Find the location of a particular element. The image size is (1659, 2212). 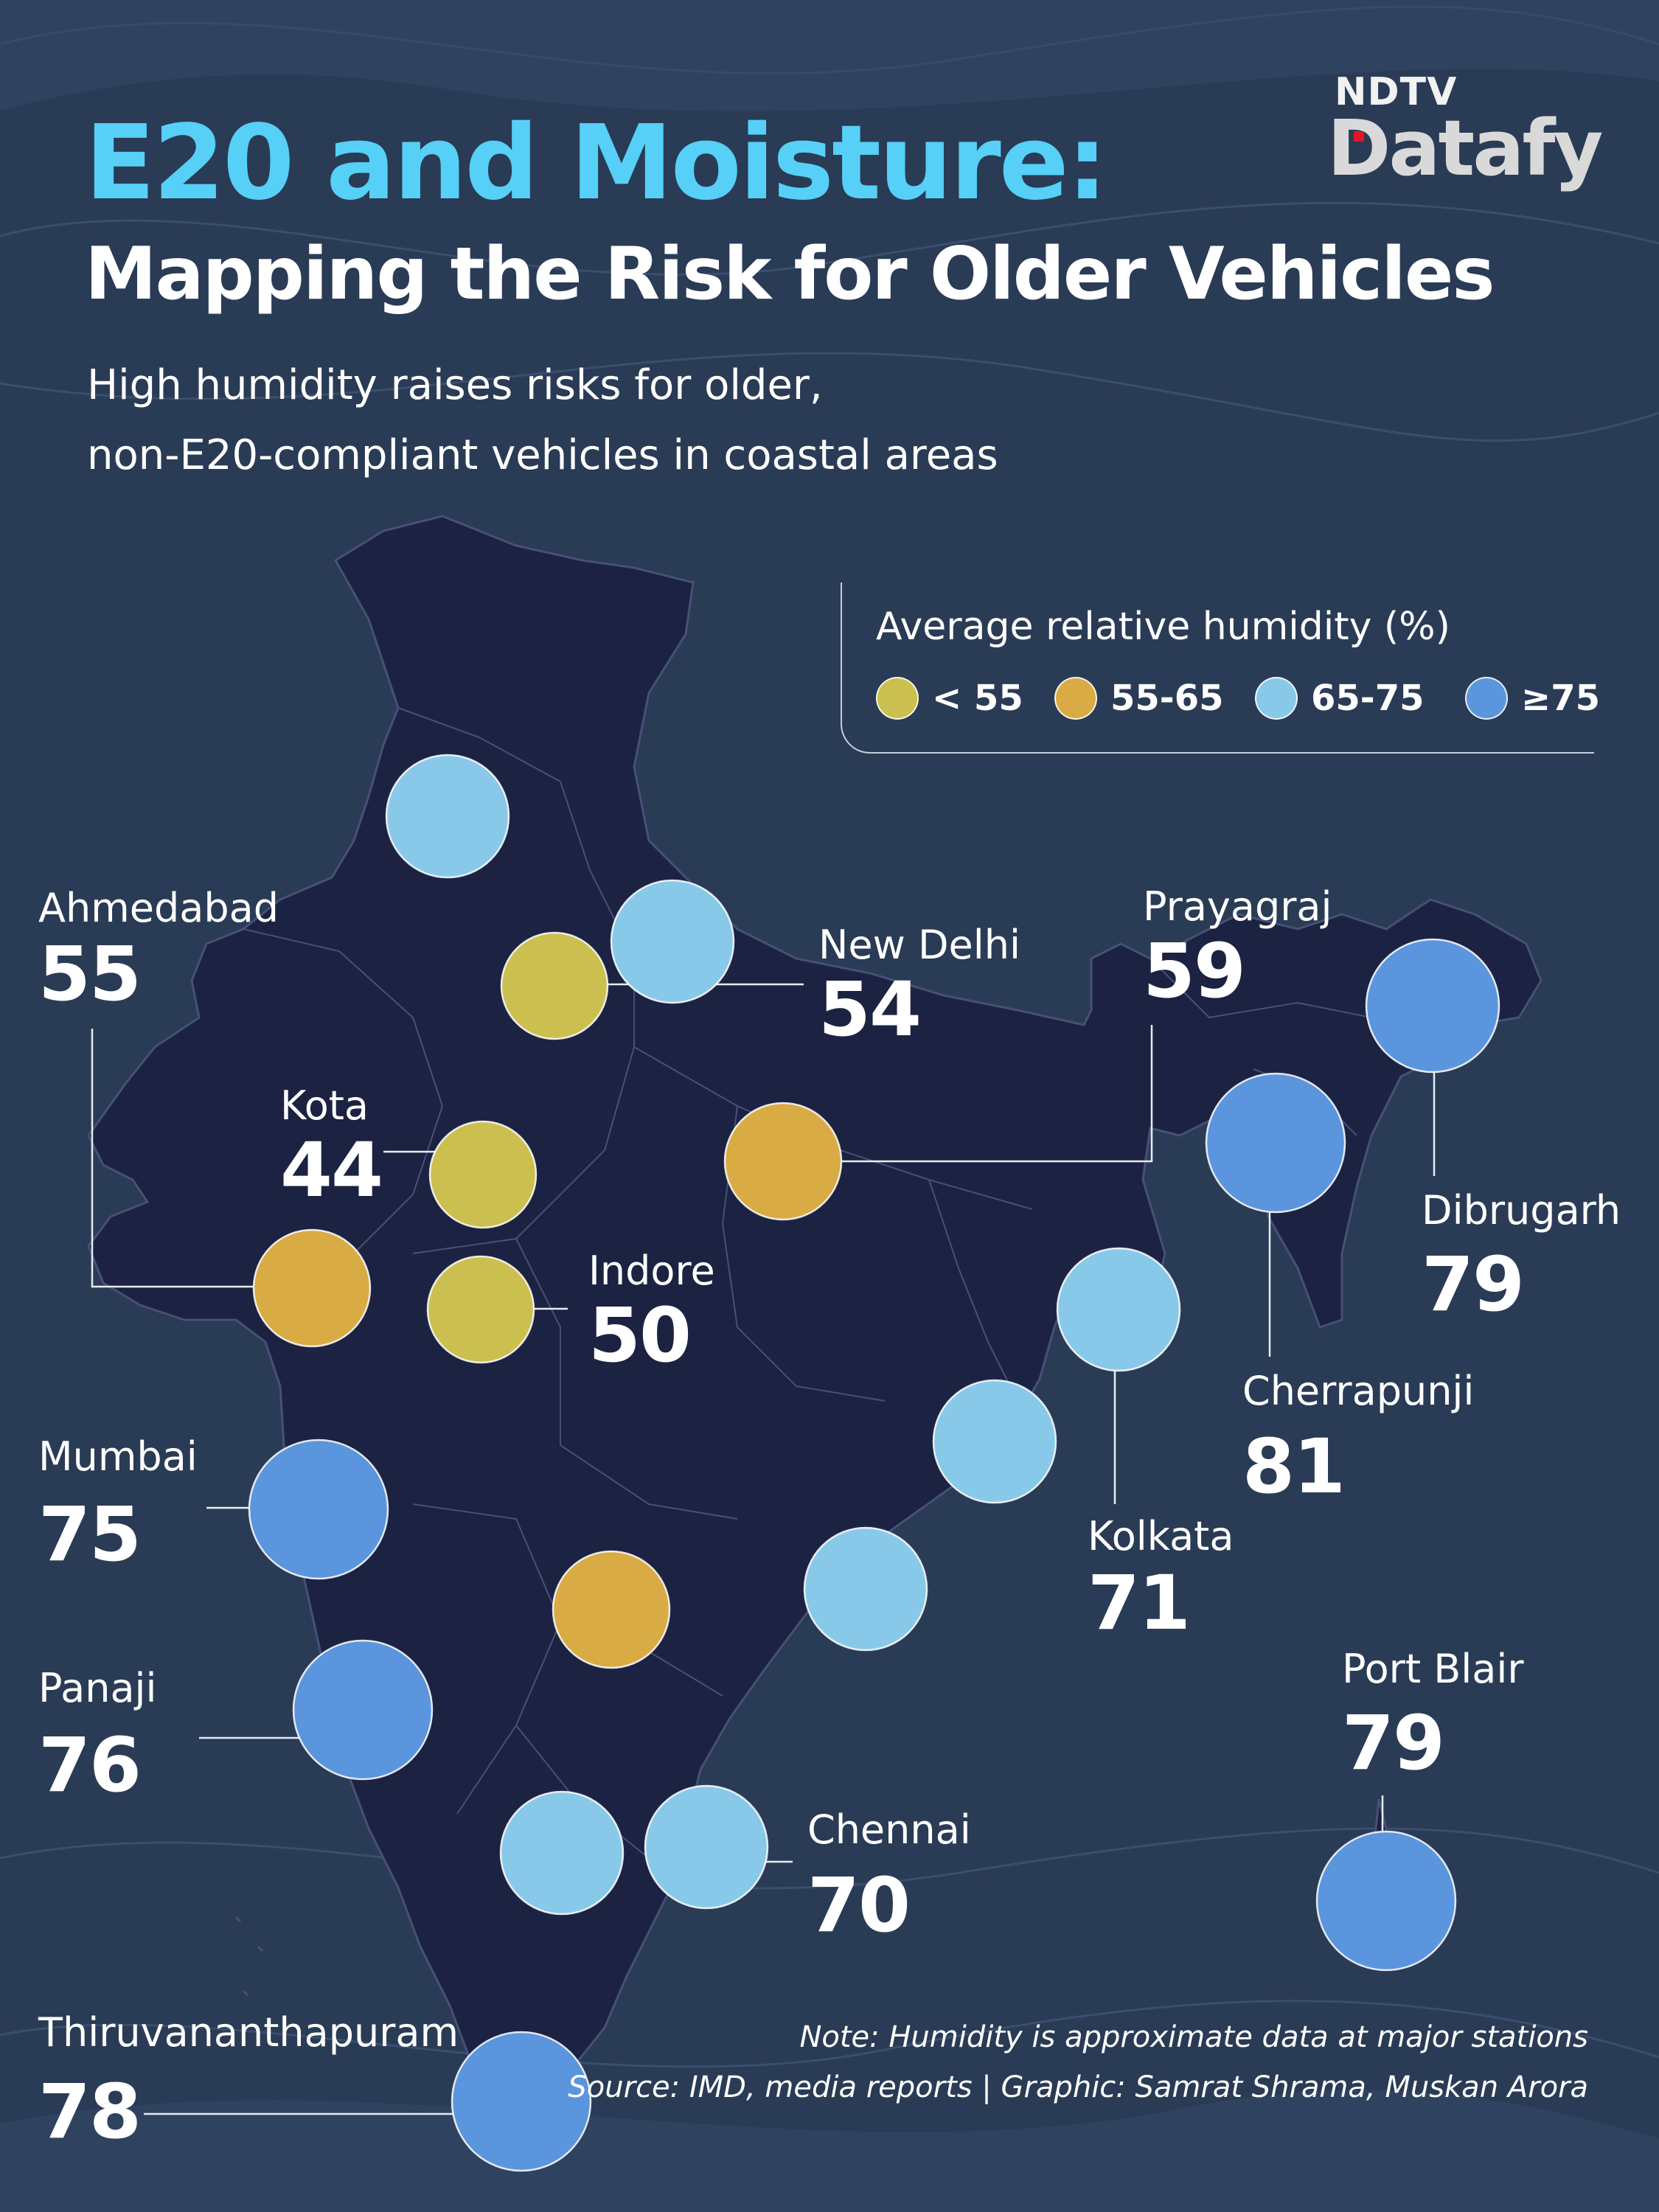

city-value-kolkata: 71 is located at coordinates (1139, 1603).